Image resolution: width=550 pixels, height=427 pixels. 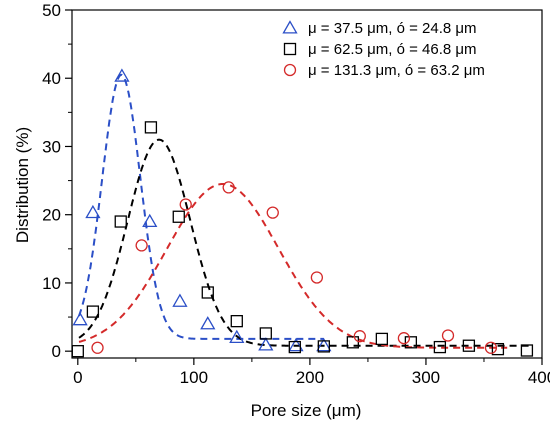 I want to click on y-tick-label: 50, so click(x=51, y=10).